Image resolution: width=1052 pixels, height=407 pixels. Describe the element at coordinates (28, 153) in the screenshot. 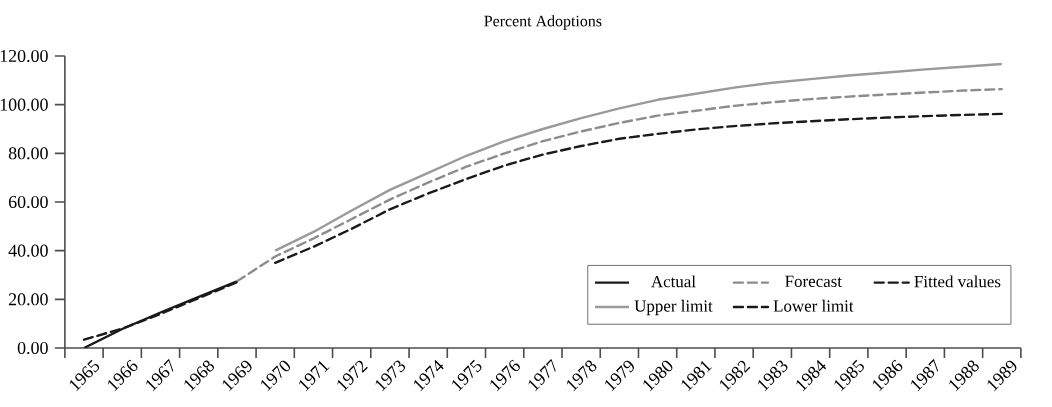

I see `y-tick-label: 80.00` at that location.